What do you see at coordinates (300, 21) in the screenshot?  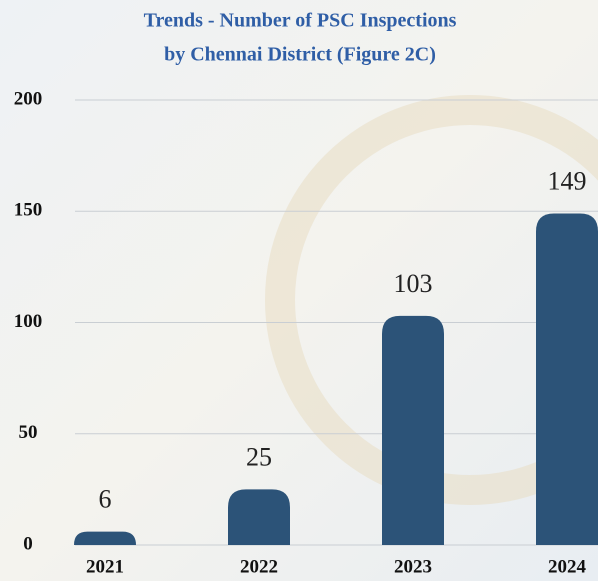 I see `chart-title: Trends - Number of PSC Inspections` at bounding box center [300, 21].